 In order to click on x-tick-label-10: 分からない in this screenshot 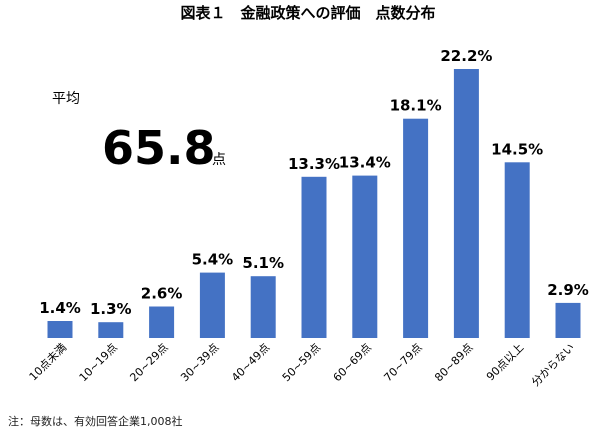, I will do `click(553, 365)`.